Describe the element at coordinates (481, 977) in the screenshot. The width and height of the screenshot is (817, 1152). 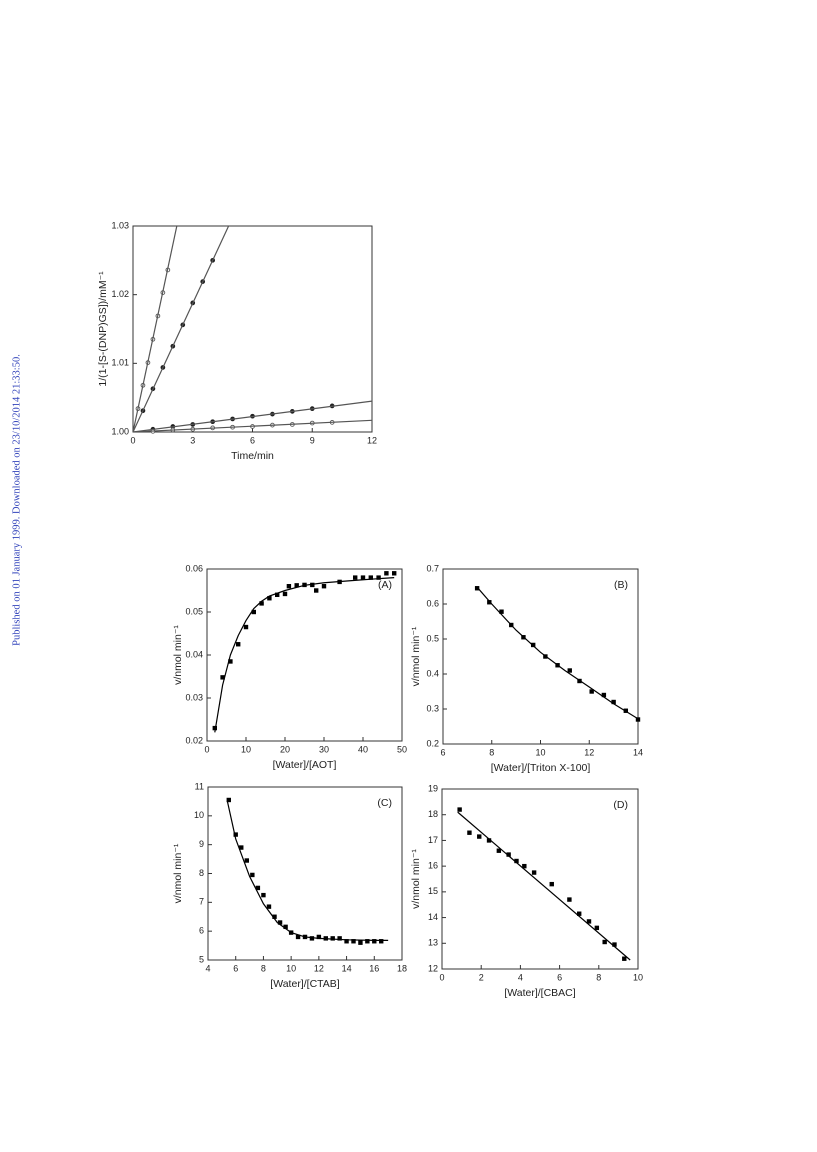
I see `x-tick-label: 2` at that location.